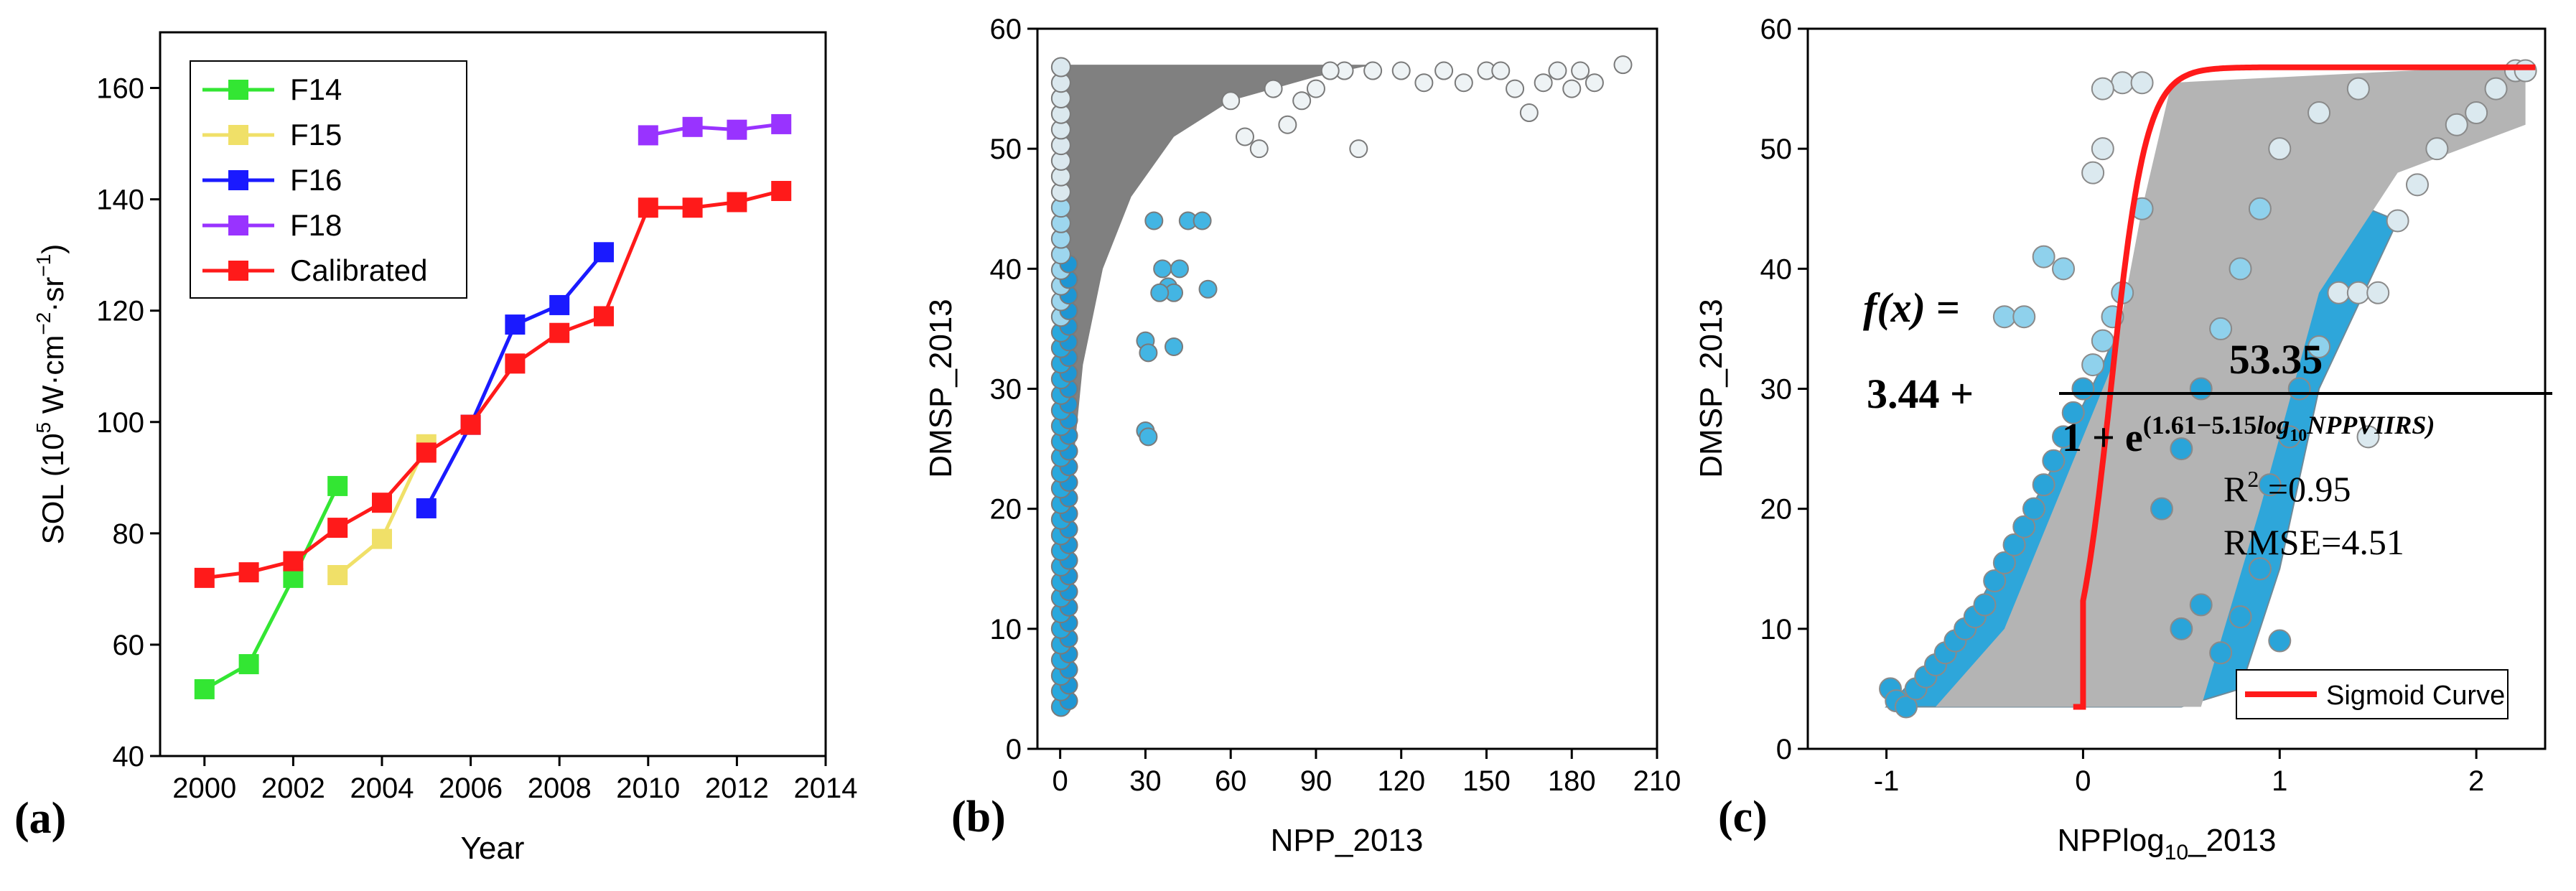 The width and height of the screenshot is (2576, 891). I want to click on y-axis-label-sup: −1, so click(43, 265).